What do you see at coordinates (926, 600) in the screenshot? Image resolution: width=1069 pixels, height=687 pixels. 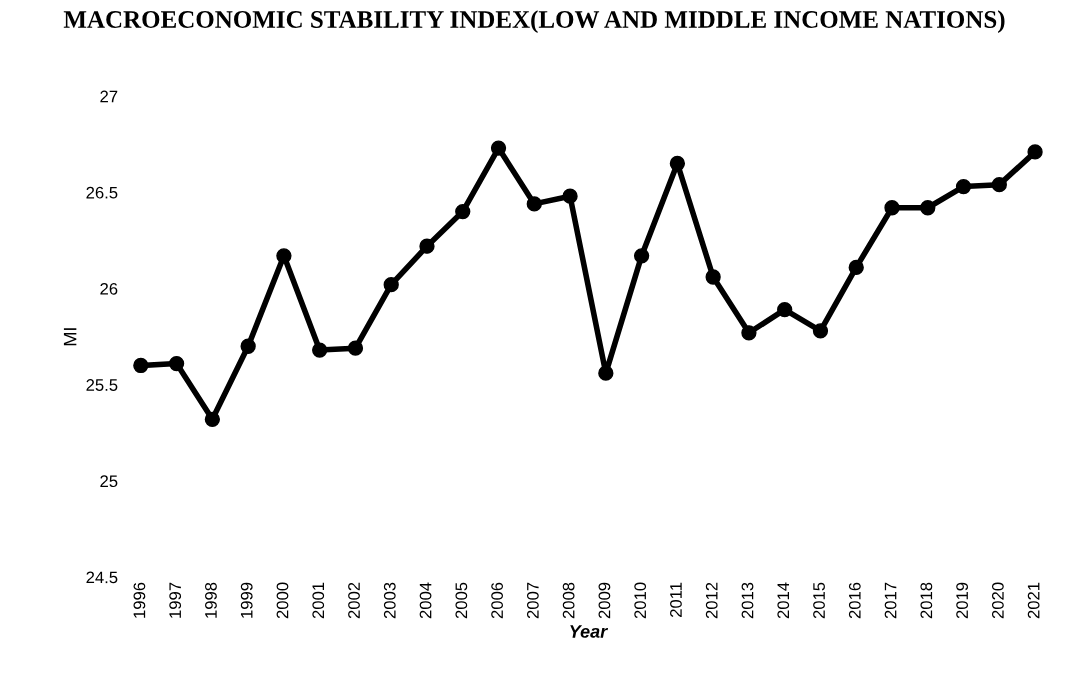 I see `x-tick-label: 2018` at bounding box center [926, 600].